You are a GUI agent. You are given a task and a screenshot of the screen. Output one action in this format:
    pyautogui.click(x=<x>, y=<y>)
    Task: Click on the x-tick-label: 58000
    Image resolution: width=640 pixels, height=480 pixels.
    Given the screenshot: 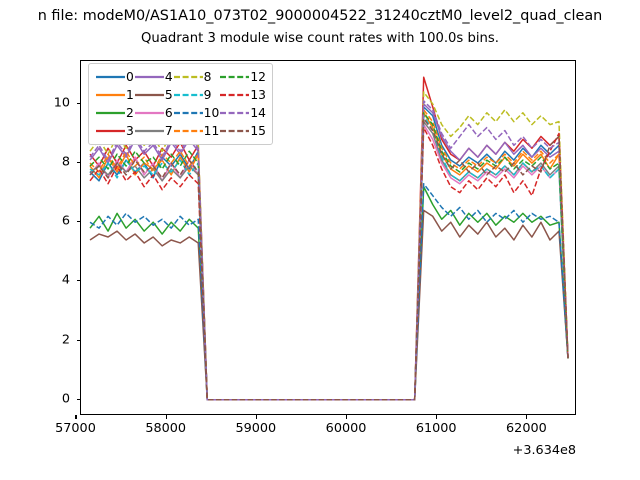 What is the action you would take?
    pyautogui.click(x=166, y=428)
    